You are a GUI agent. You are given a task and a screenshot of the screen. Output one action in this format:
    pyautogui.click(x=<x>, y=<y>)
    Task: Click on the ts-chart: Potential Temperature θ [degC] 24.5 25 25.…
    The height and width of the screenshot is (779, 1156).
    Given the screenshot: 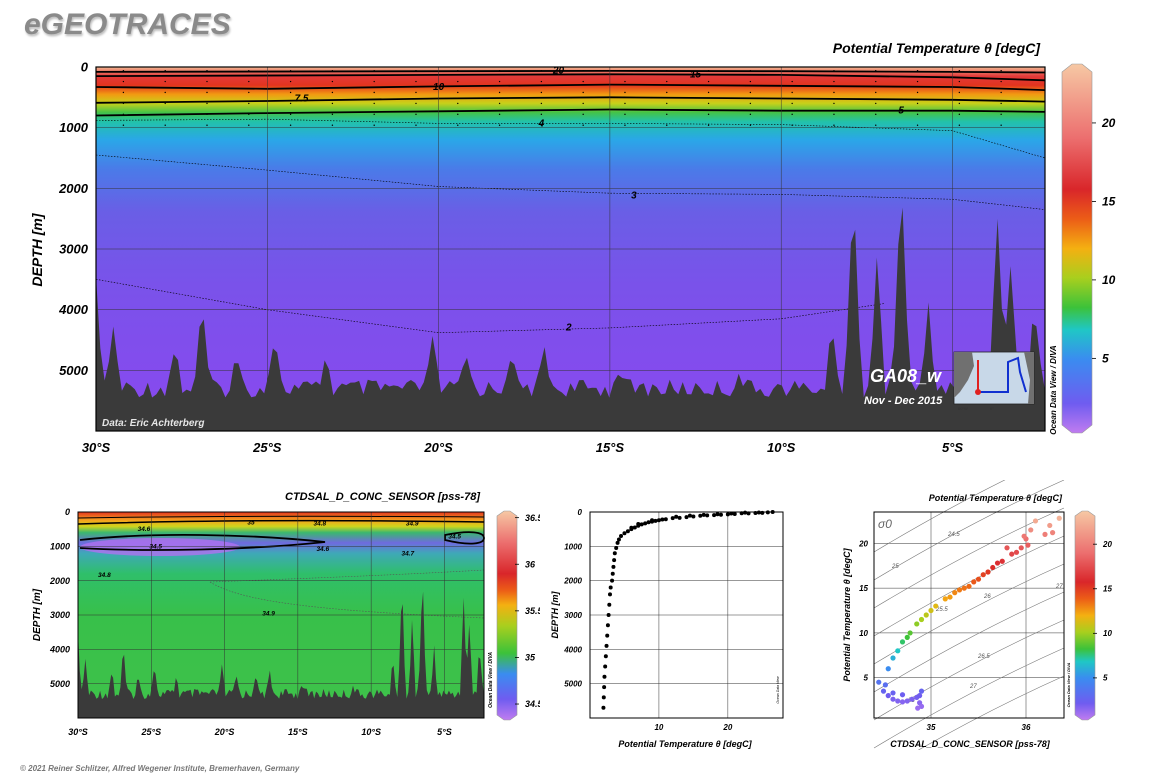 What is the action you would take?
    pyautogui.click(x=977, y=615)
    